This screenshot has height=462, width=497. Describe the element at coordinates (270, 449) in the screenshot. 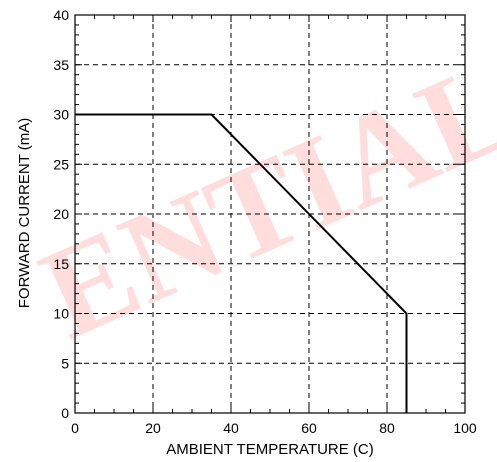

I see `x-axis-label: AMBIENT TEMPERATURE (C)` at that location.